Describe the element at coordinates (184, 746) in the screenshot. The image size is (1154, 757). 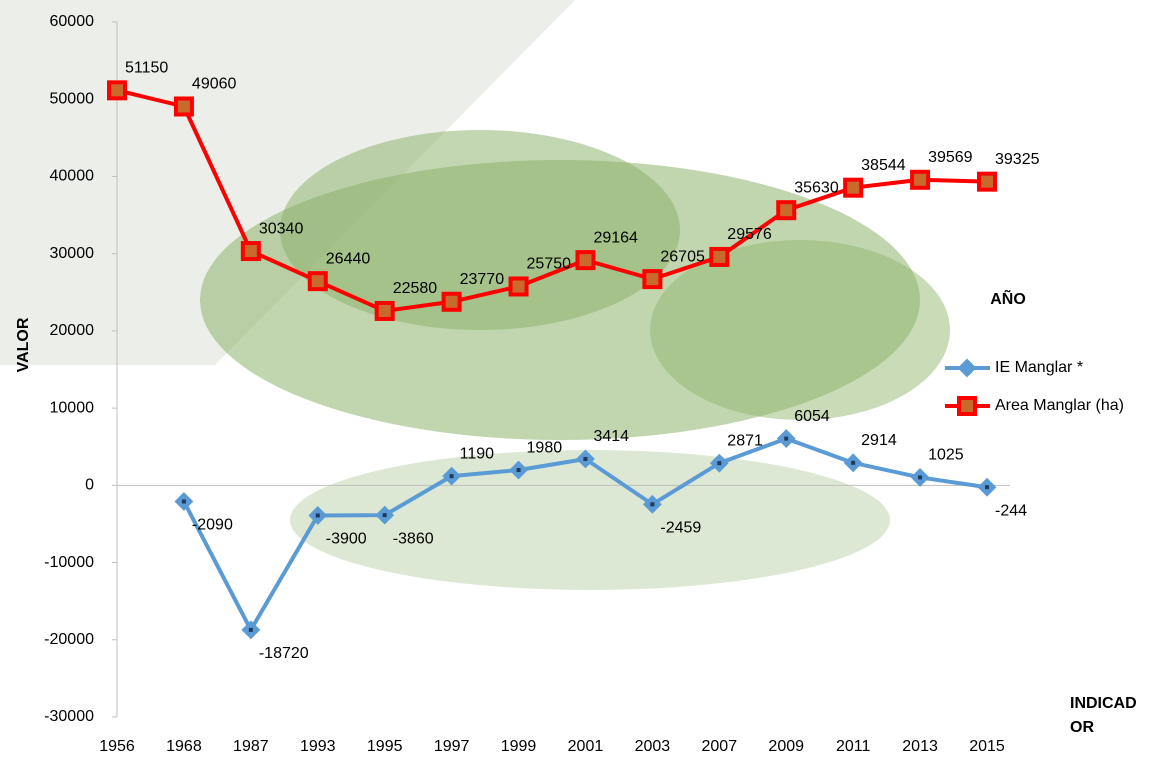
I see `x-tick-label: 1968` at that location.